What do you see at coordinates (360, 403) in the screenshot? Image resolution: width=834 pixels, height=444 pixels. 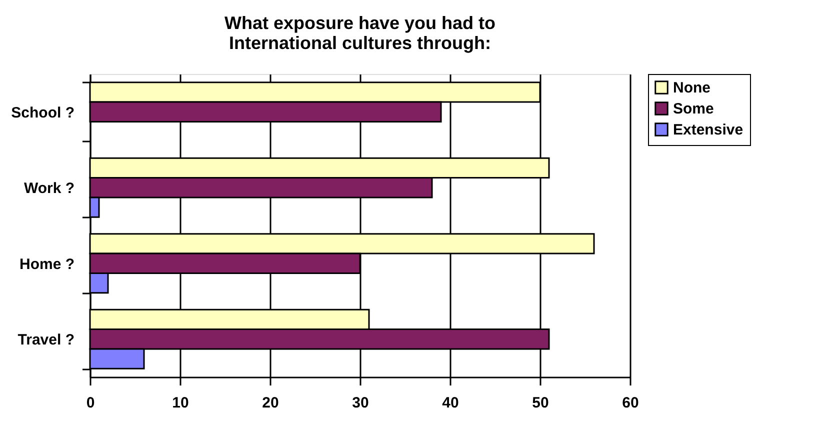 I see `x-tick-label: 30` at bounding box center [360, 403].